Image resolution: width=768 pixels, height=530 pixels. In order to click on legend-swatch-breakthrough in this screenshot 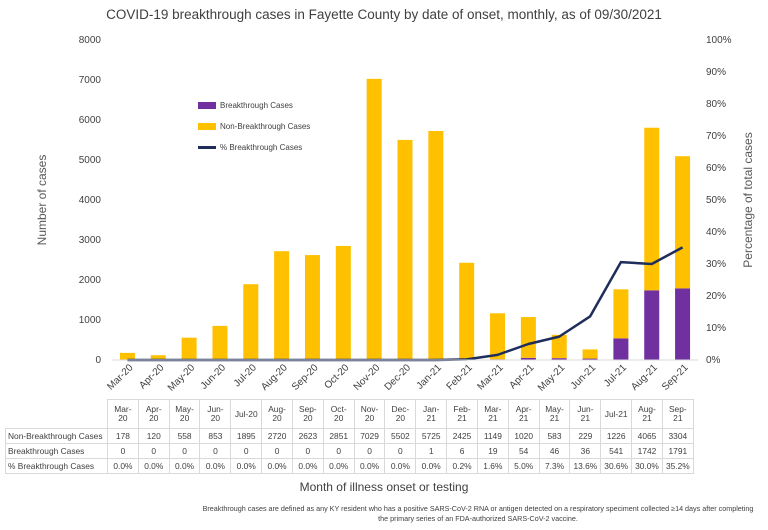, I will do `click(207, 105)`.